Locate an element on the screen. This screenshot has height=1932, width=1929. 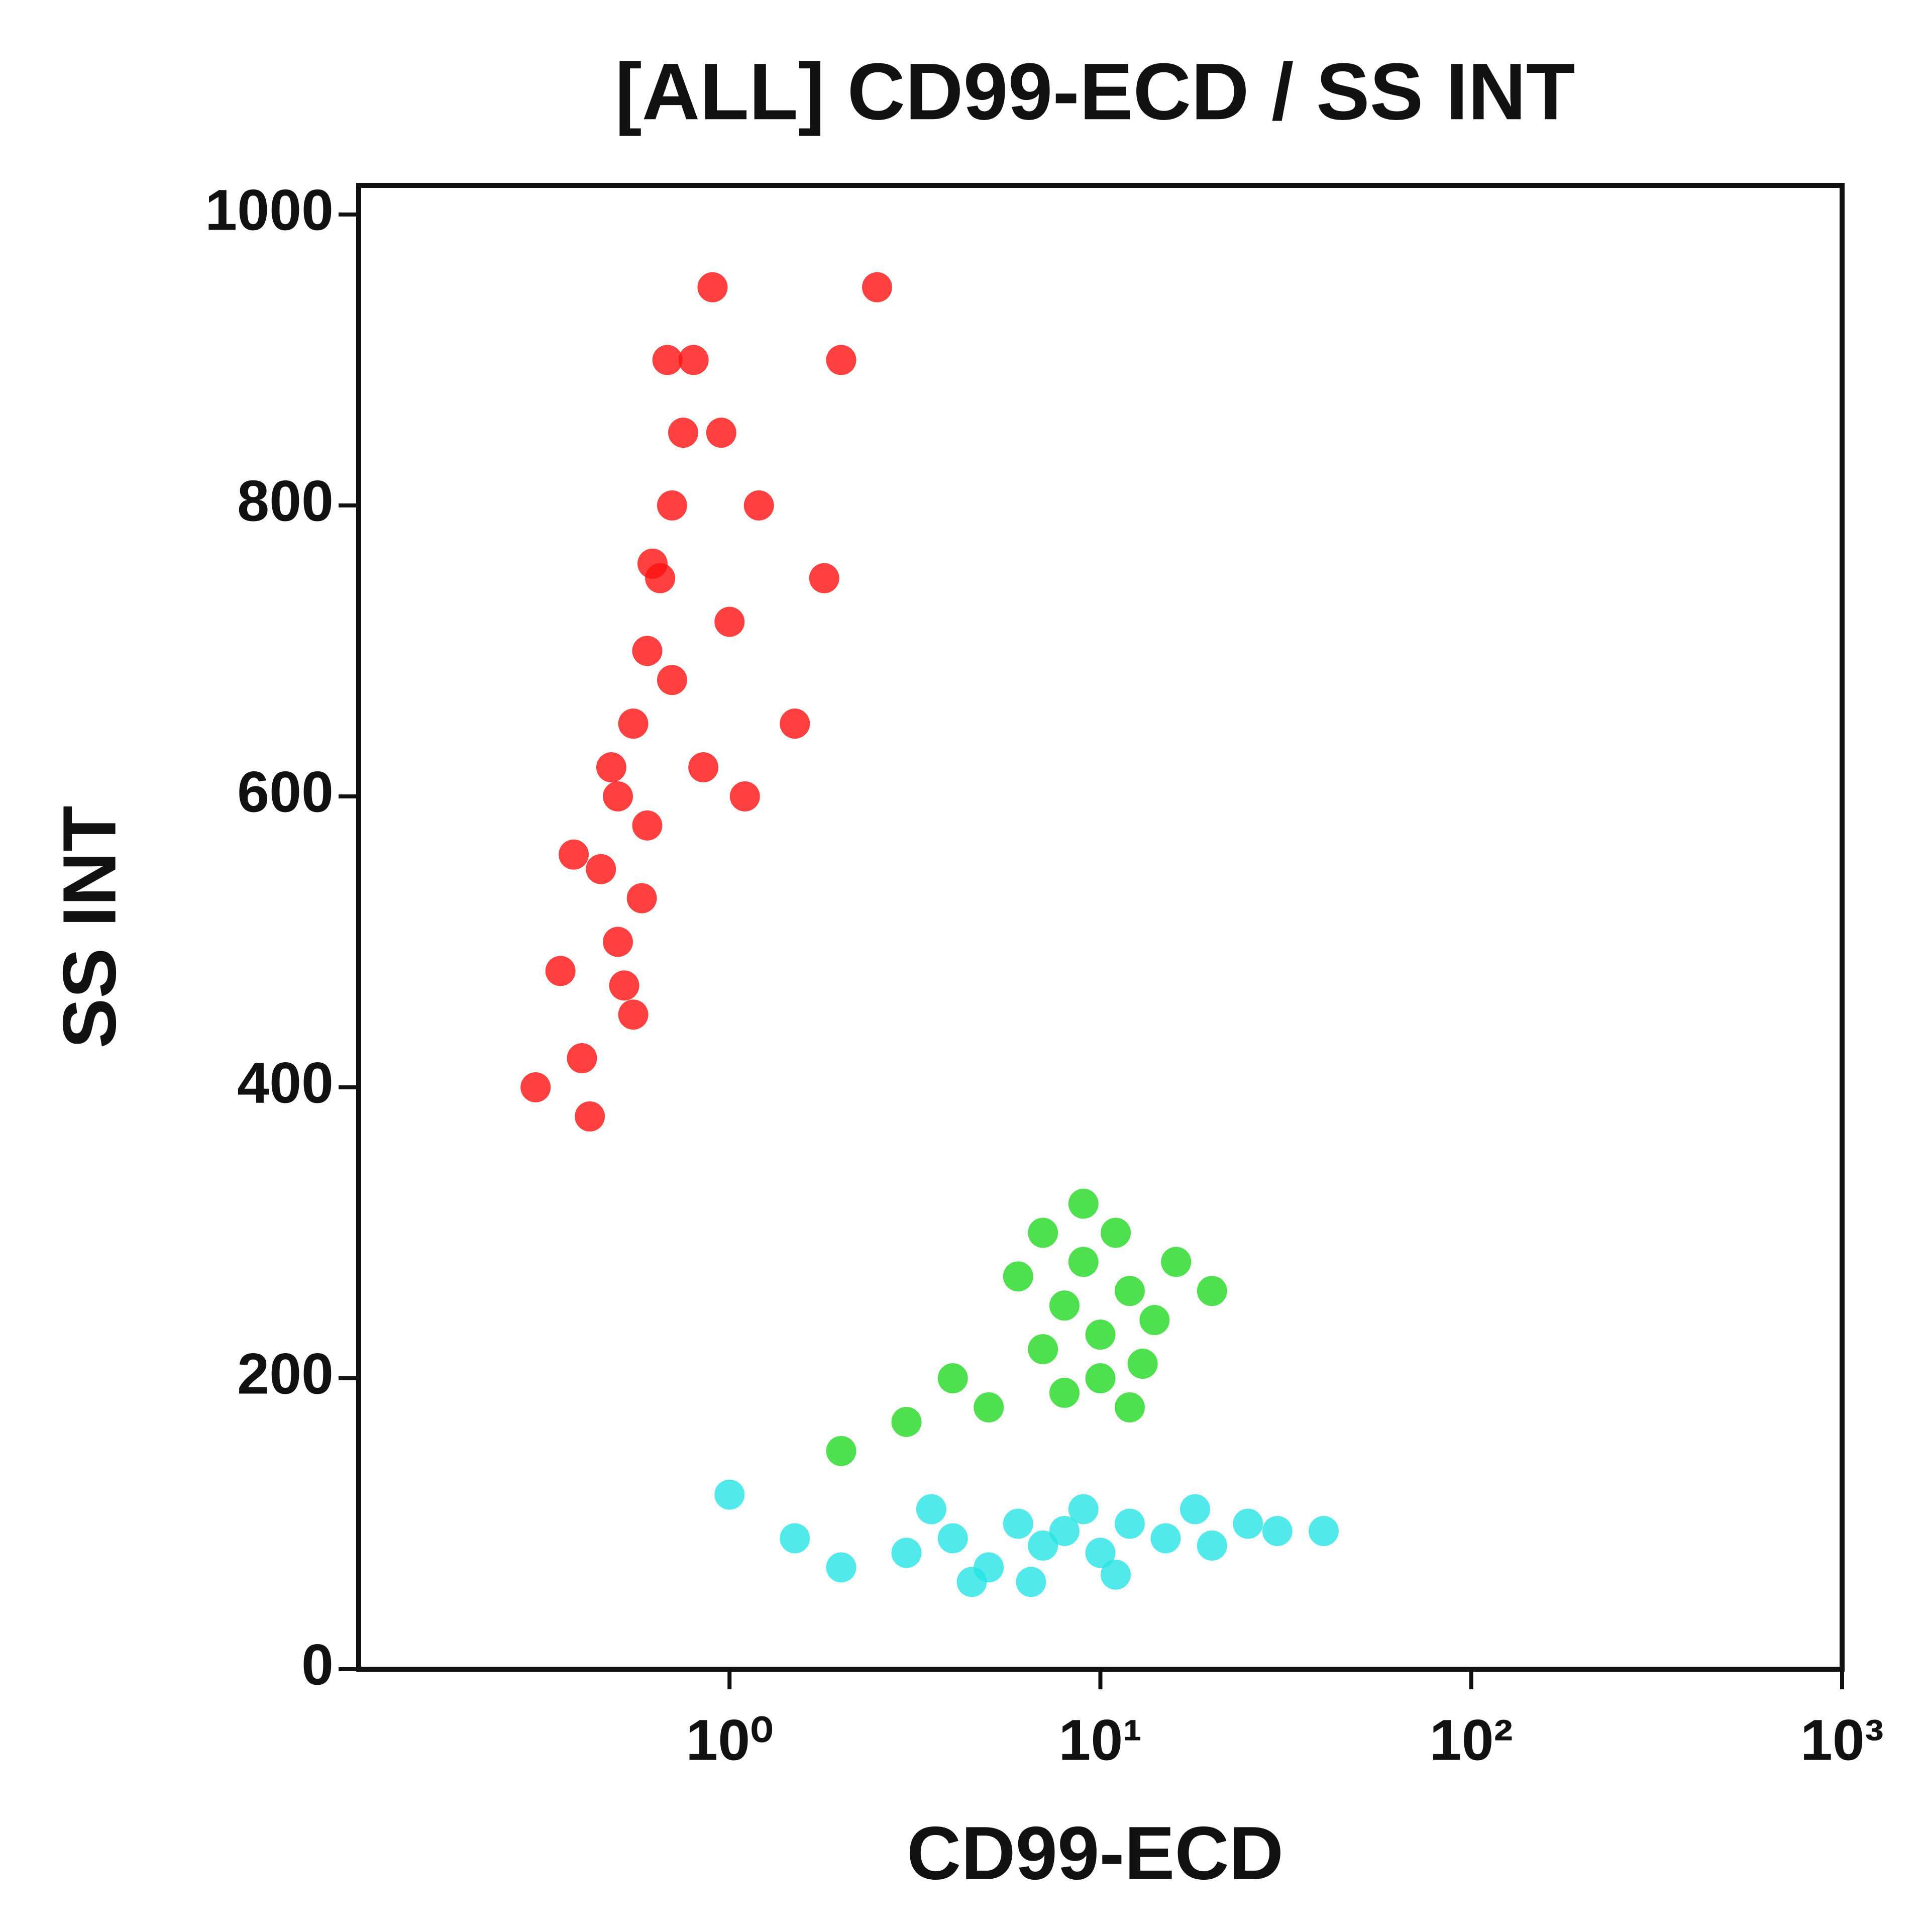
y-tick-label: 0 is located at coordinates (317, 1665).